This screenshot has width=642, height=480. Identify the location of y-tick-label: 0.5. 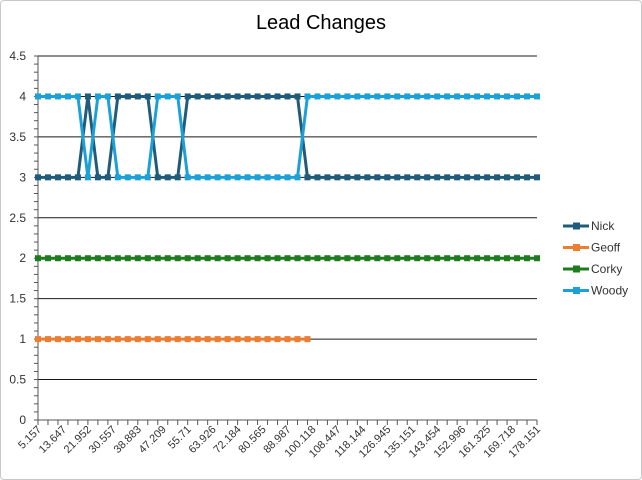
(17, 380).